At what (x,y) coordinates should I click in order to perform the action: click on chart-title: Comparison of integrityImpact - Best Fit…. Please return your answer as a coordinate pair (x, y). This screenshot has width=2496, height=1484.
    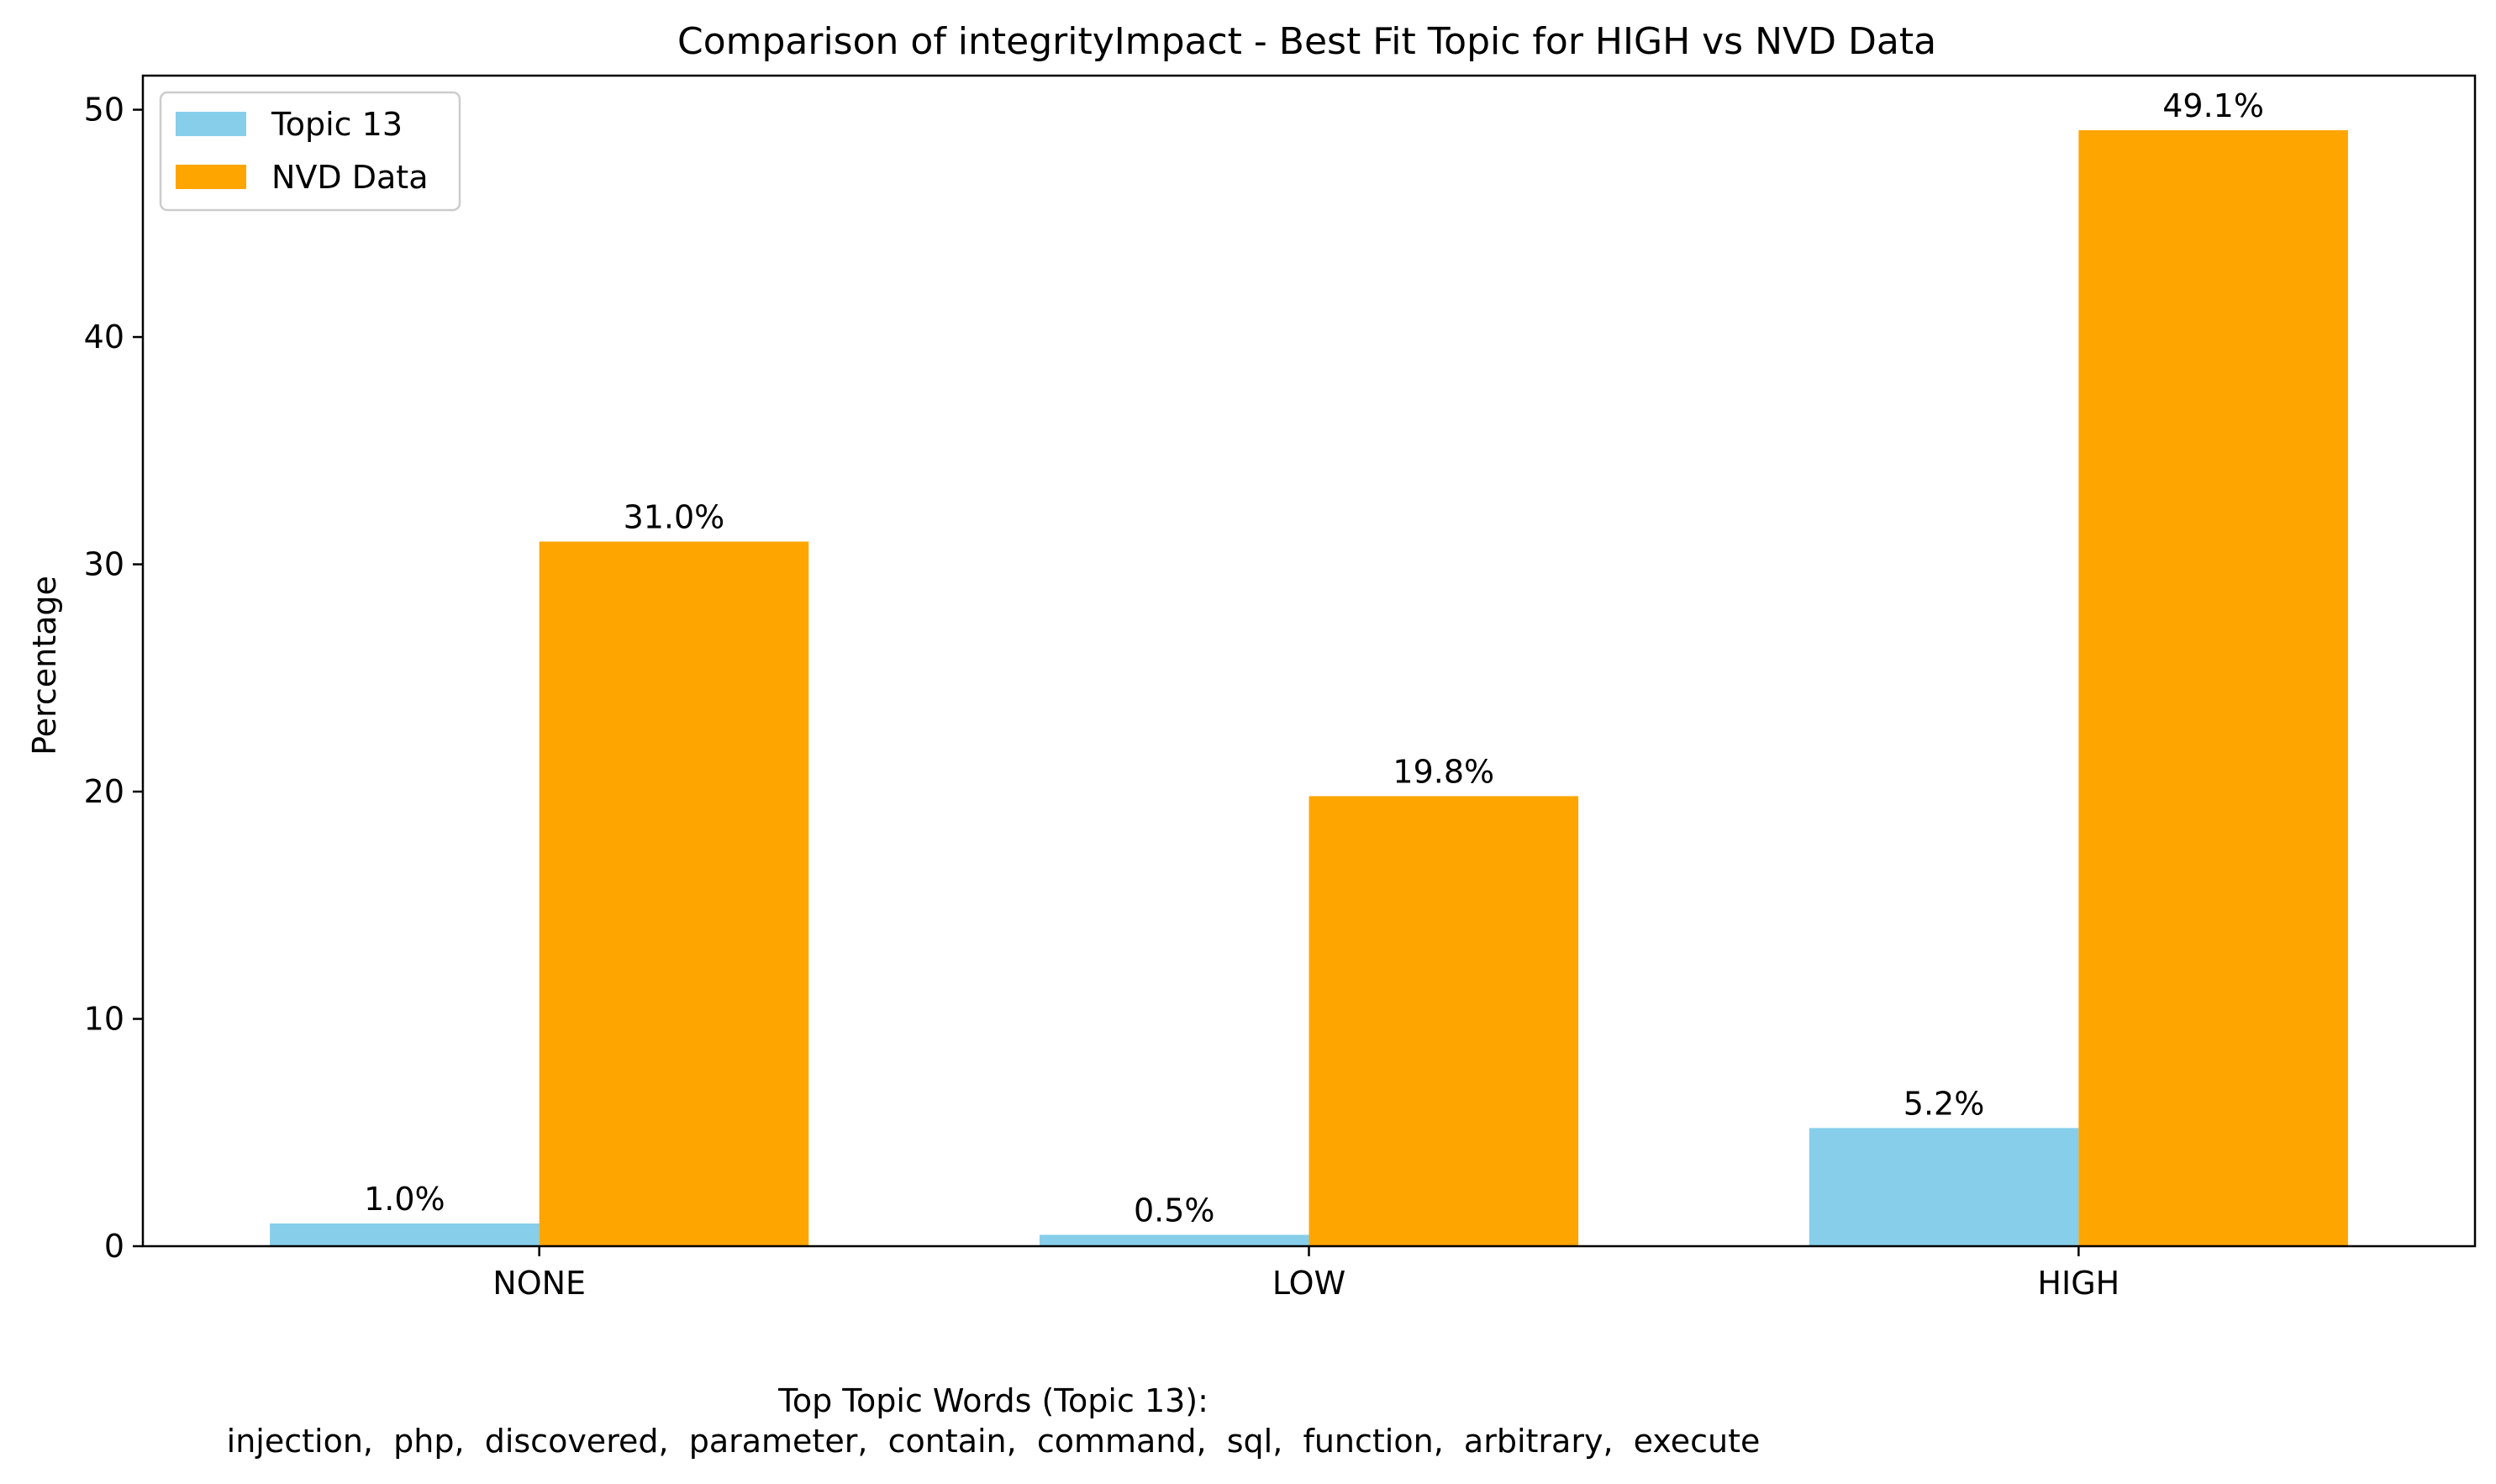
    Looking at the image, I should click on (1307, 41).